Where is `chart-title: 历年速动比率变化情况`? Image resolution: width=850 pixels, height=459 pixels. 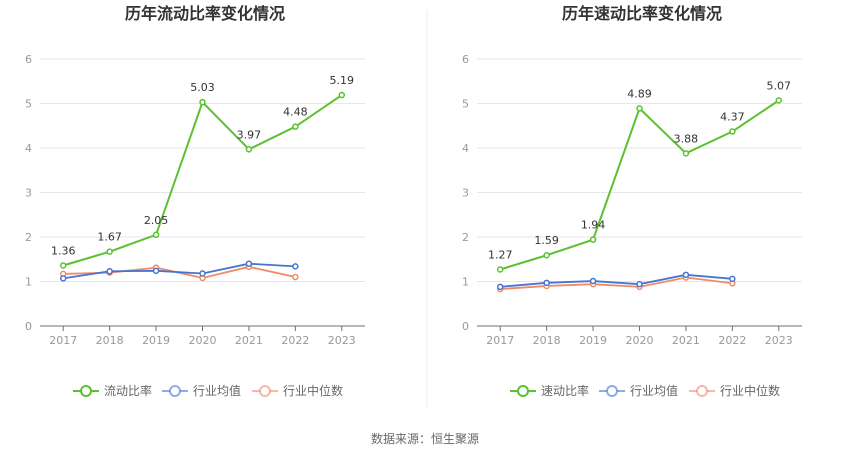 chart-title: 历年速动比率变化情况 is located at coordinates (642, 13).